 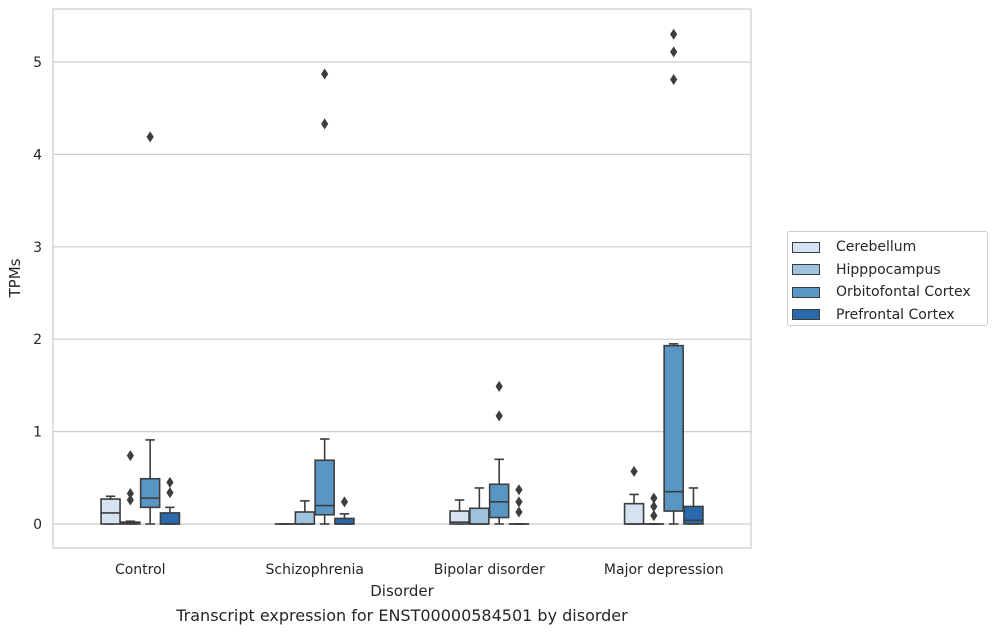 I want to click on legend-label: Cerebellum, so click(x=876, y=247).